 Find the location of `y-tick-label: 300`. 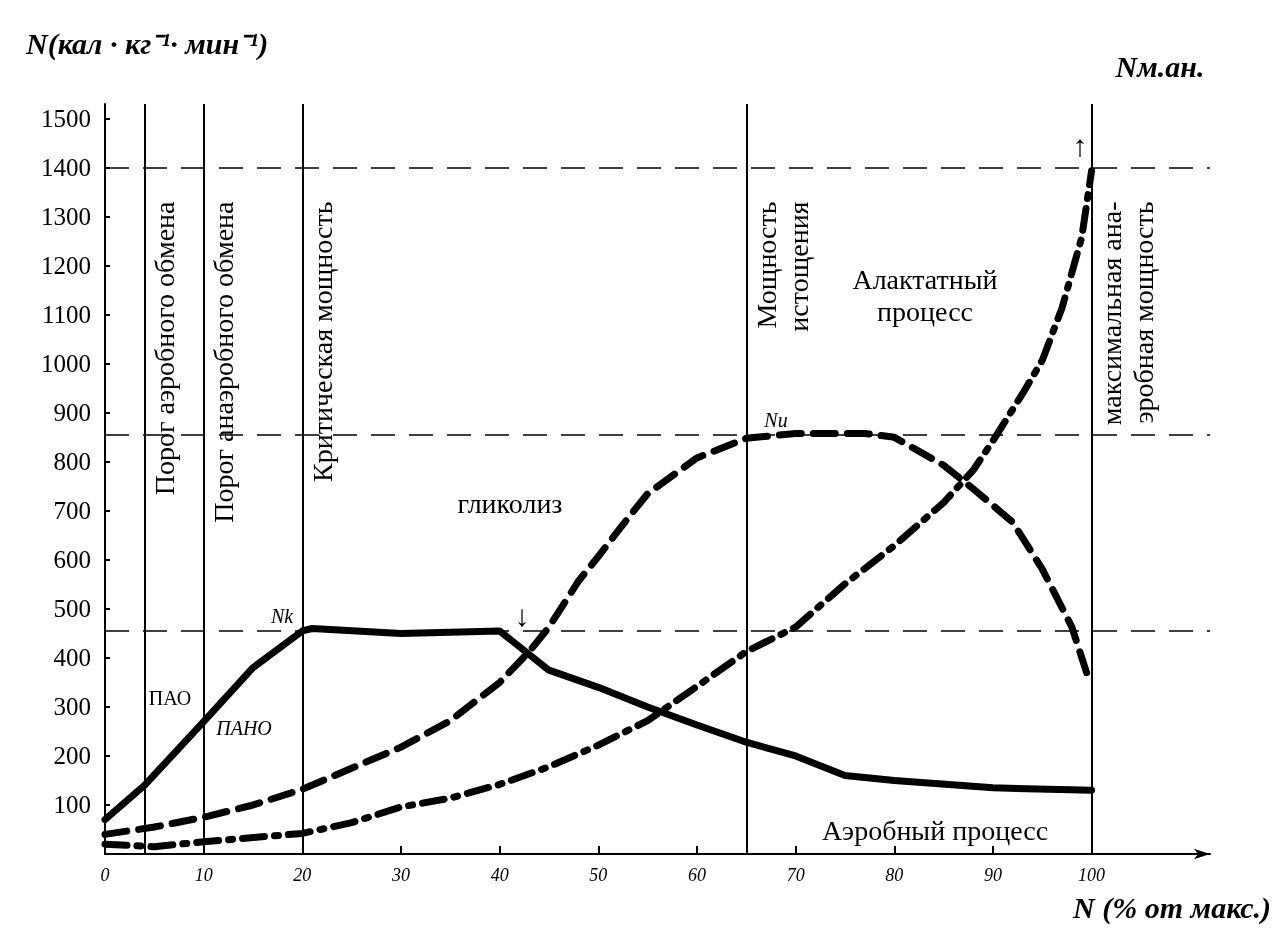

y-tick-label: 300 is located at coordinates (72, 707).